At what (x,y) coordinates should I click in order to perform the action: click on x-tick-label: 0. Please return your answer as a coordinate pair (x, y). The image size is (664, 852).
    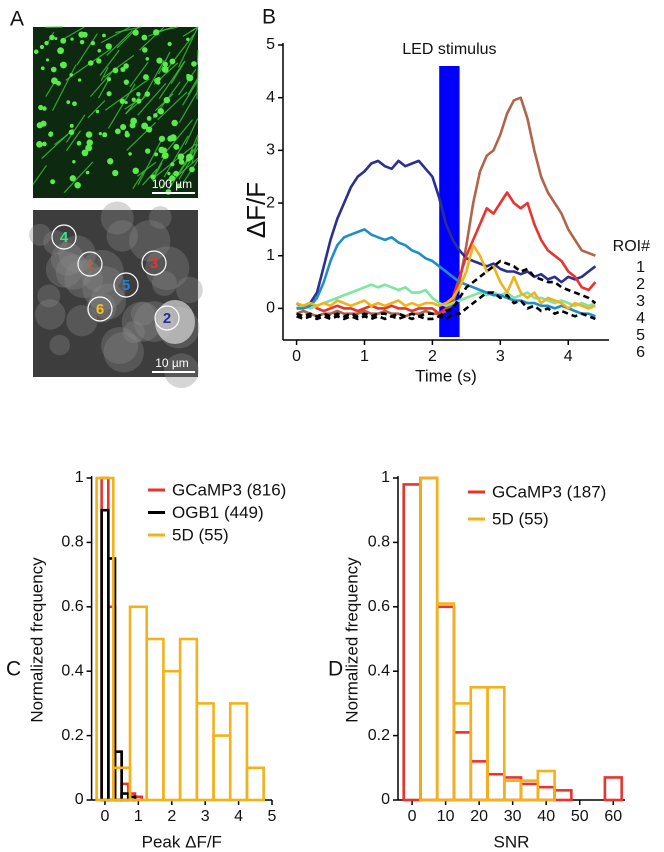
    Looking at the image, I should click on (105, 816).